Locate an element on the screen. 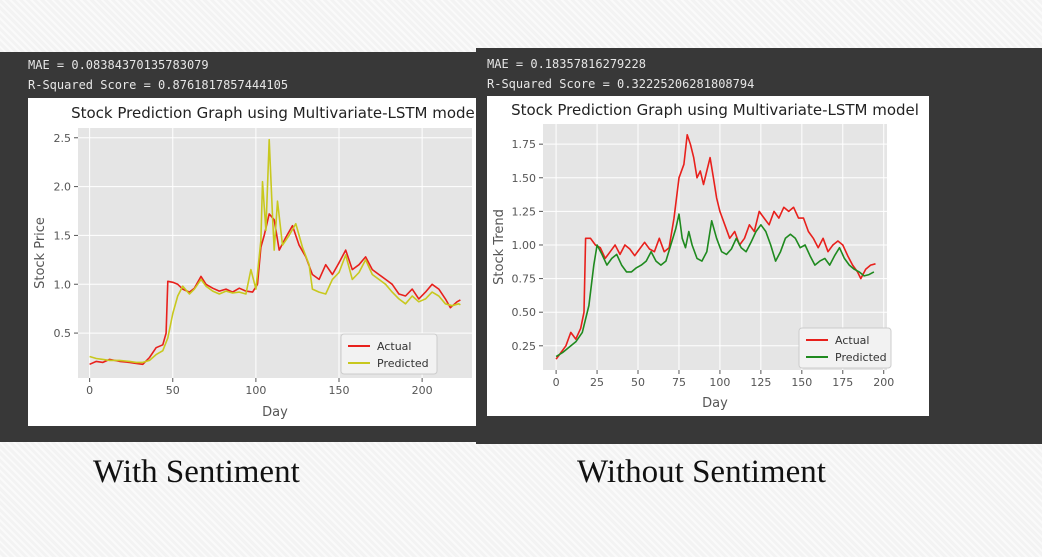 The height and width of the screenshot is (557, 1042). left-caption: With Sentiment is located at coordinates (196, 472).